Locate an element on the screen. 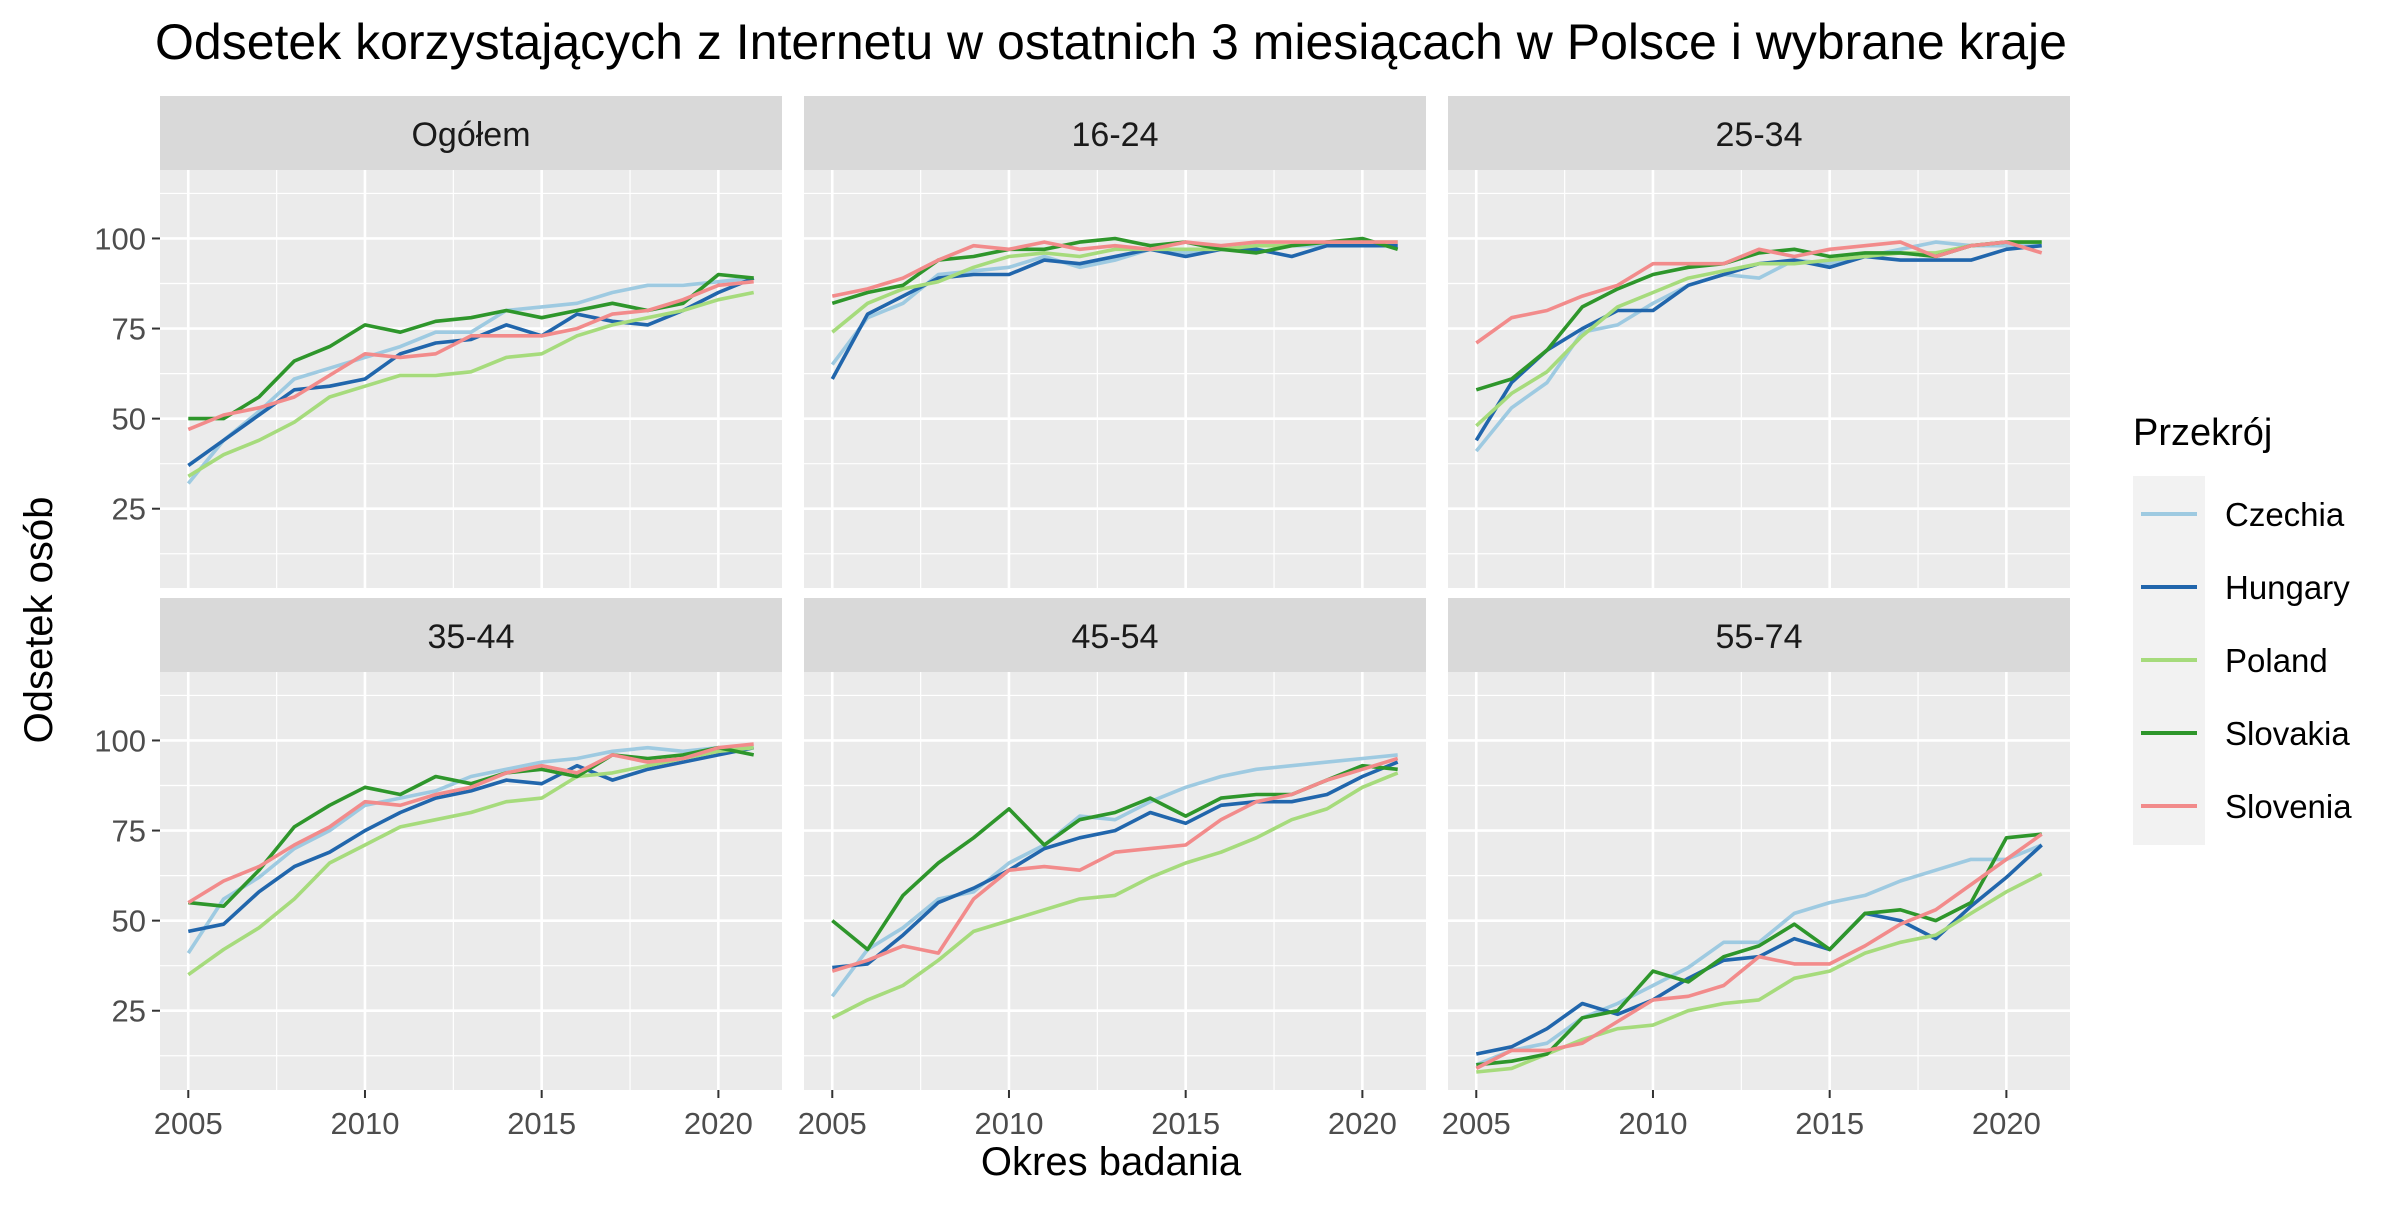 The image size is (2400, 1205). legend-entry: Poland is located at coordinates (2276, 660).